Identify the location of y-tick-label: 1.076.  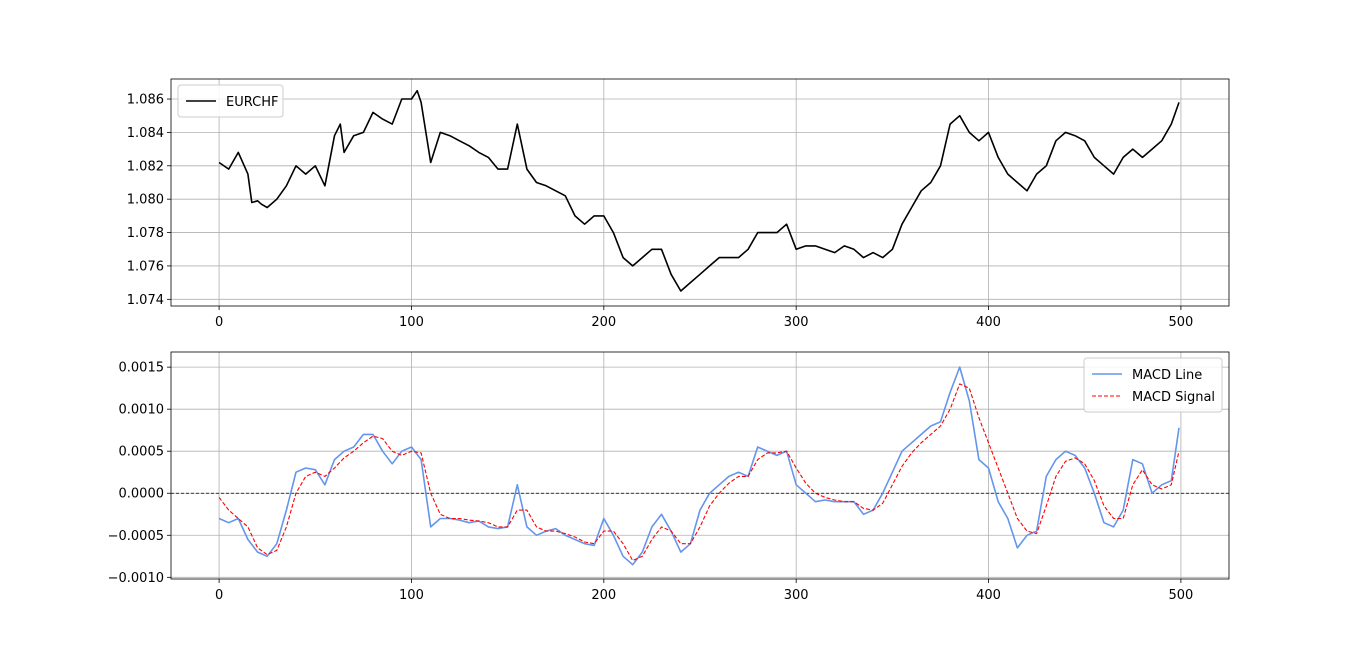
(145, 266).